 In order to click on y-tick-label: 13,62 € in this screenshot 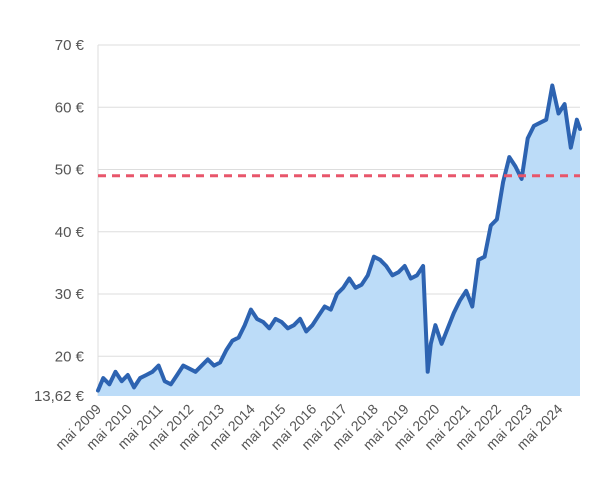, I will do `click(59, 396)`.